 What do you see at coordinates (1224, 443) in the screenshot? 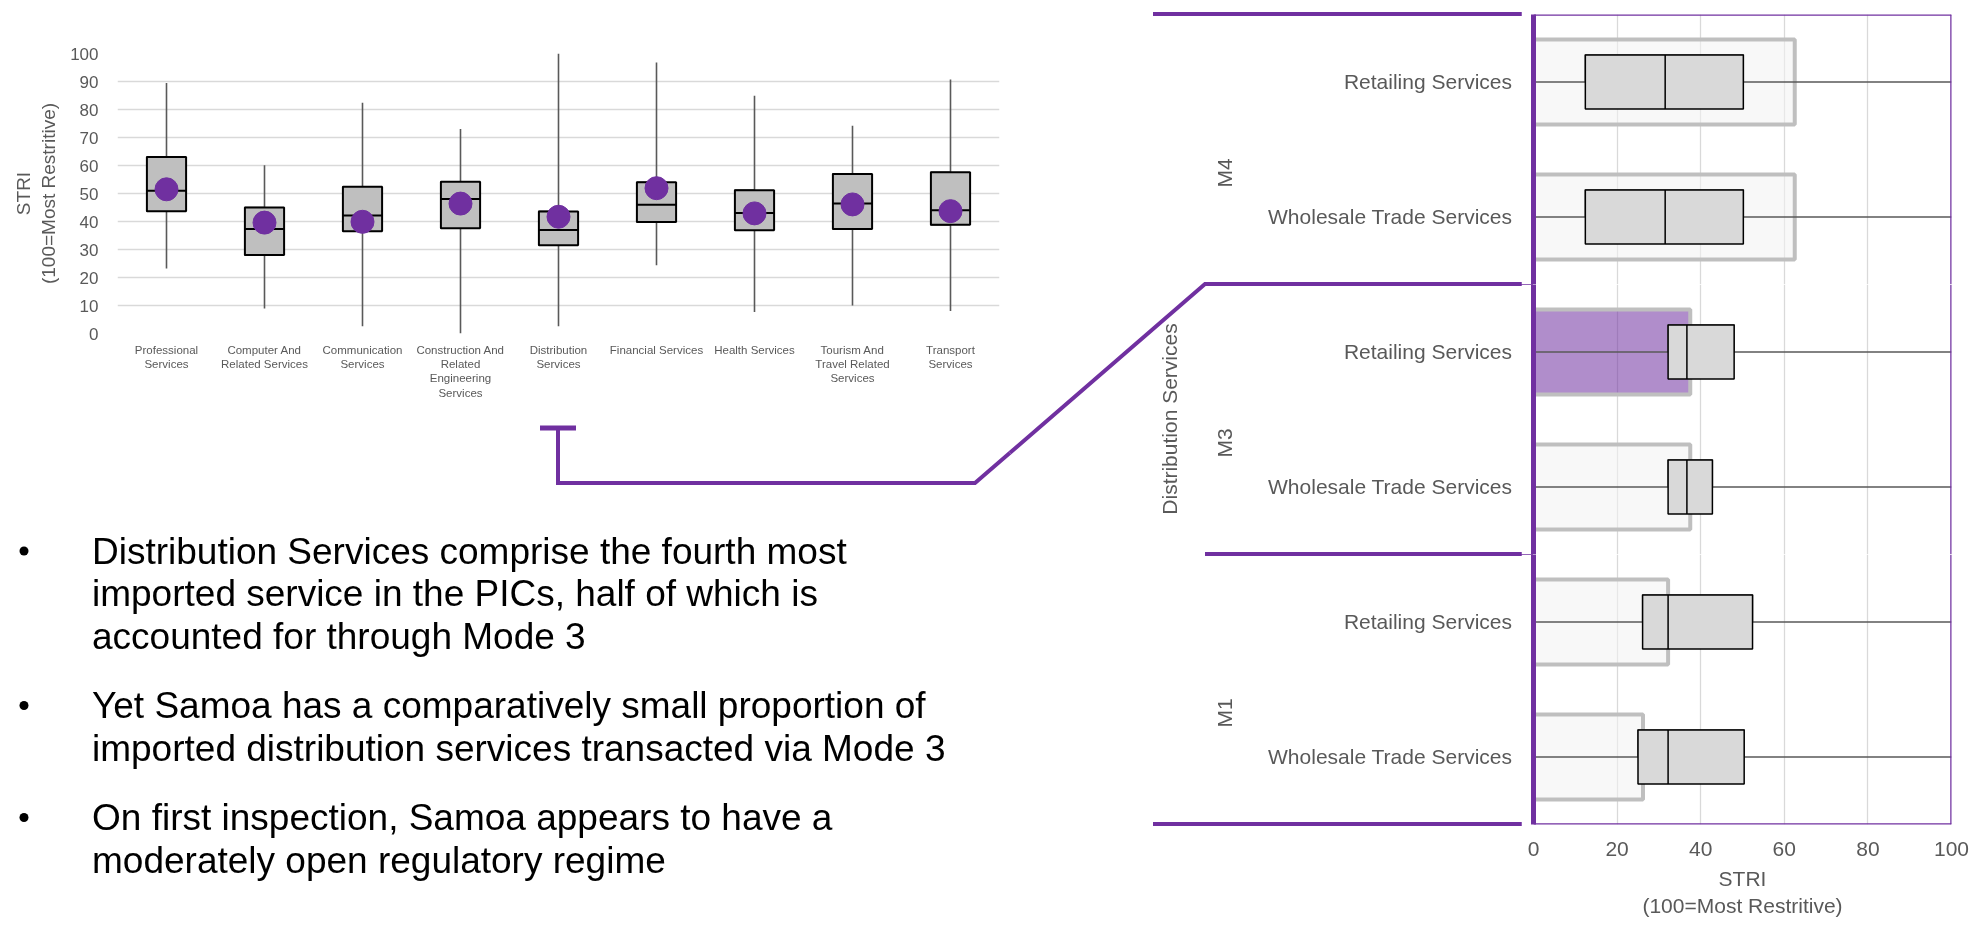
I see `y-axis-title: M3` at bounding box center [1224, 443].